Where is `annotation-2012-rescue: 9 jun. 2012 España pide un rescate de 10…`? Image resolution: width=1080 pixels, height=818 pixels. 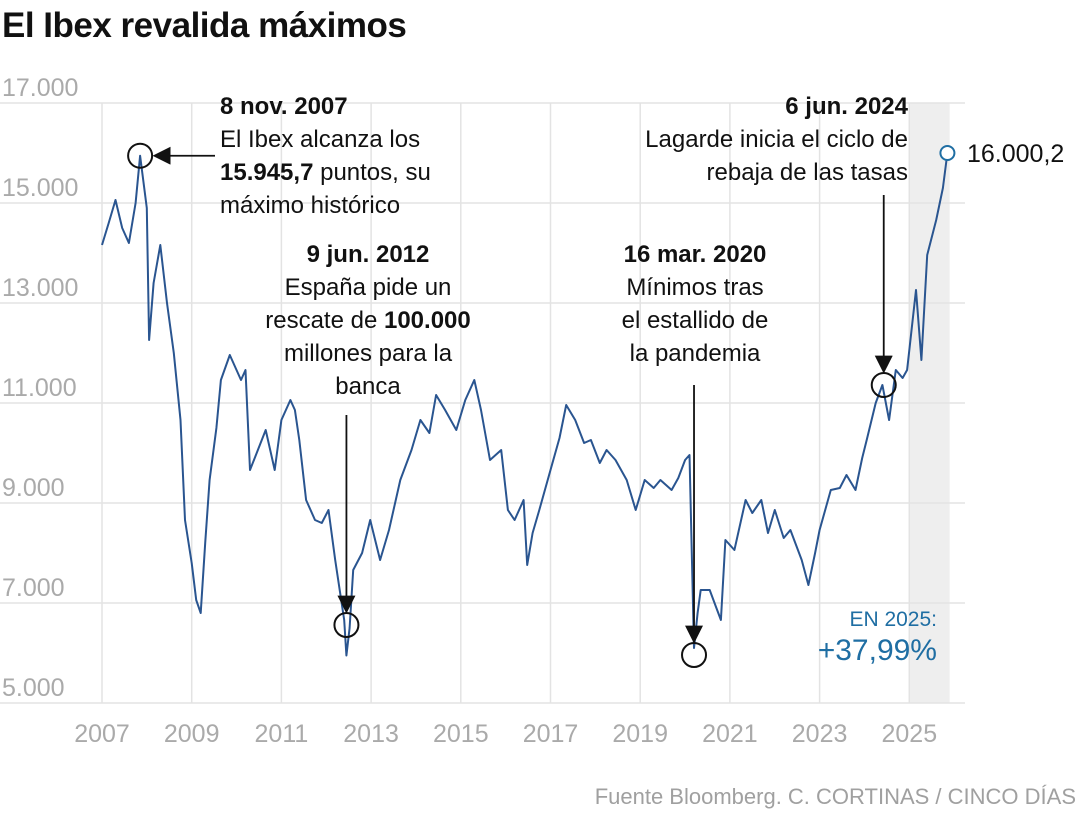
annotation-2012-rescue: 9 jun. 2012 España pide un rescate de 10… is located at coordinates (368, 320).